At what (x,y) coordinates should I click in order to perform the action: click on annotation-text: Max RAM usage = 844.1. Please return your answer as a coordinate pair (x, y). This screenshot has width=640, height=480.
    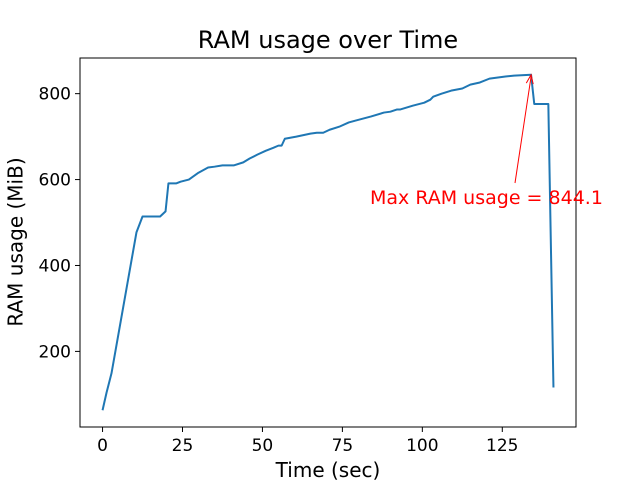
    Looking at the image, I should click on (486, 198).